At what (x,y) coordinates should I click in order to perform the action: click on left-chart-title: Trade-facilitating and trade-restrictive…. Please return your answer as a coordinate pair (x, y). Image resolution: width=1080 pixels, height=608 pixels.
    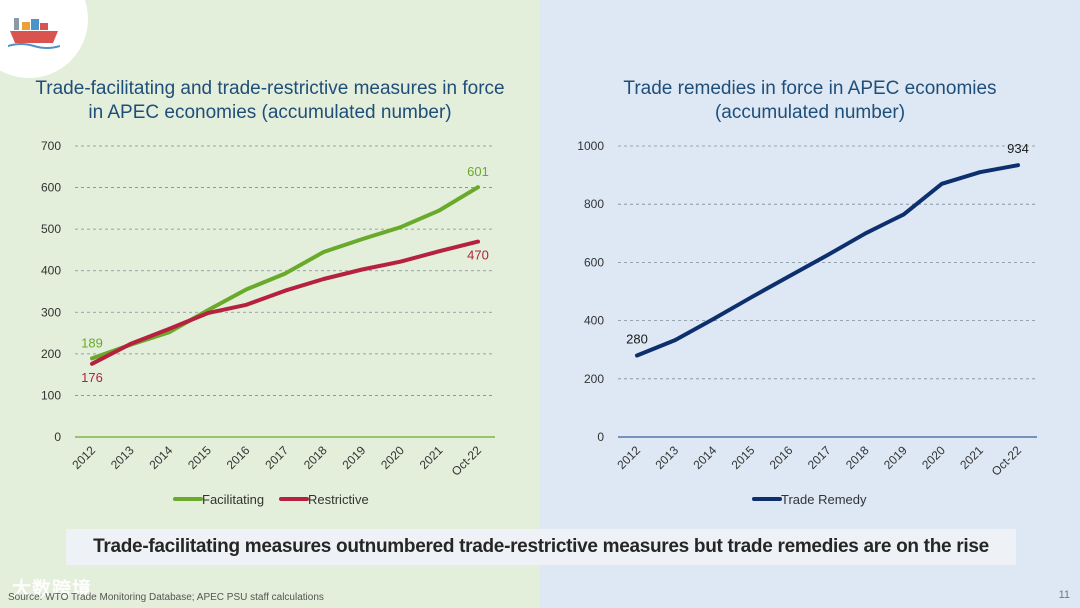
    Looking at the image, I should click on (270, 100).